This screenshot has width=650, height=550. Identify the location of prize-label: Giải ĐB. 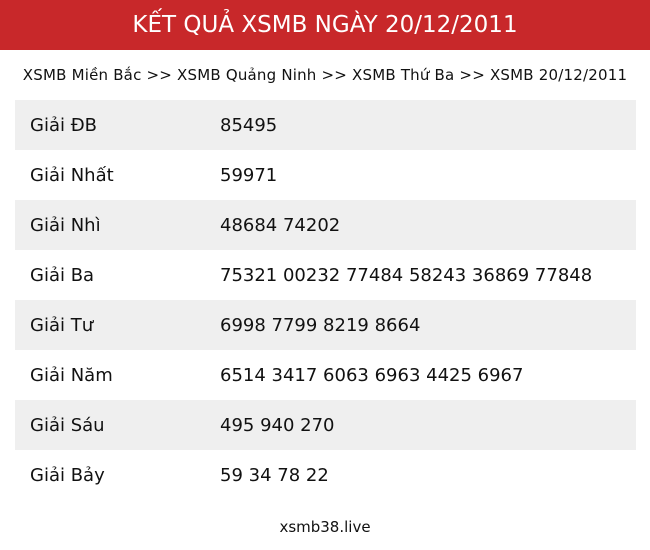
(63, 125).